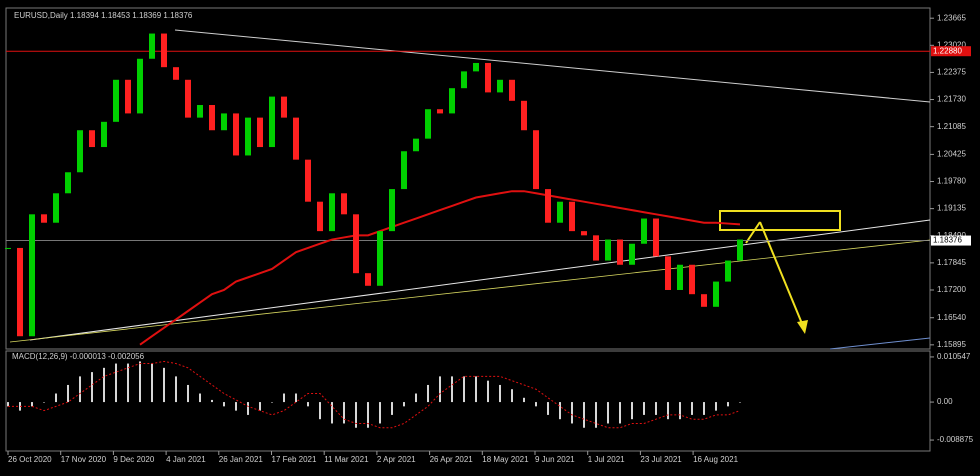 The image size is (980, 476). I want to click on y-tick-label: 1.21730, so click(951, 99).